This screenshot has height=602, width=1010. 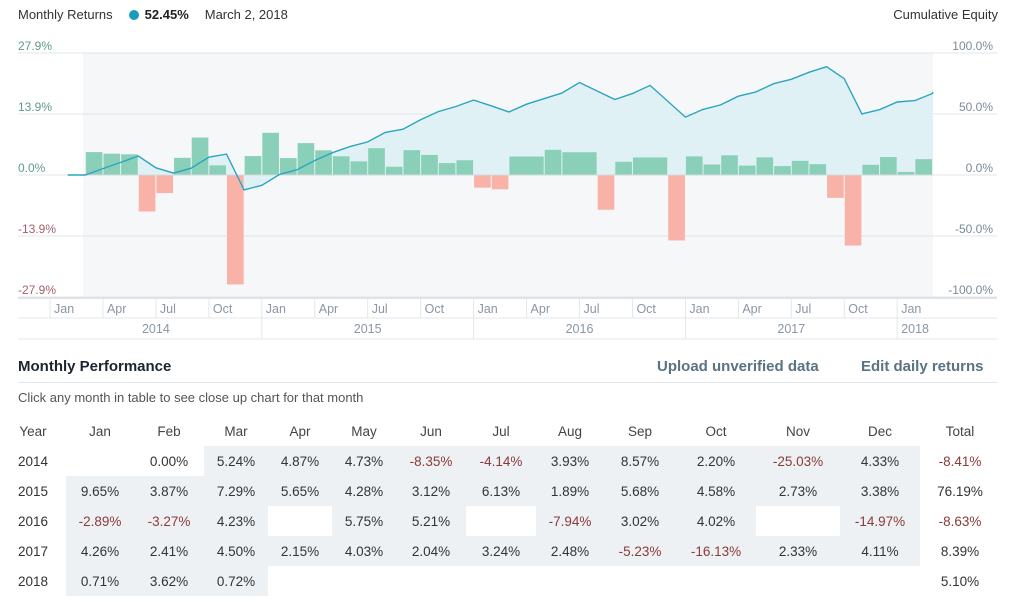 What do you see at coordinates (970, 290) in the screenshot?
I see `y-right-tick-label: -100.0%` at bounding box center [970, 290].